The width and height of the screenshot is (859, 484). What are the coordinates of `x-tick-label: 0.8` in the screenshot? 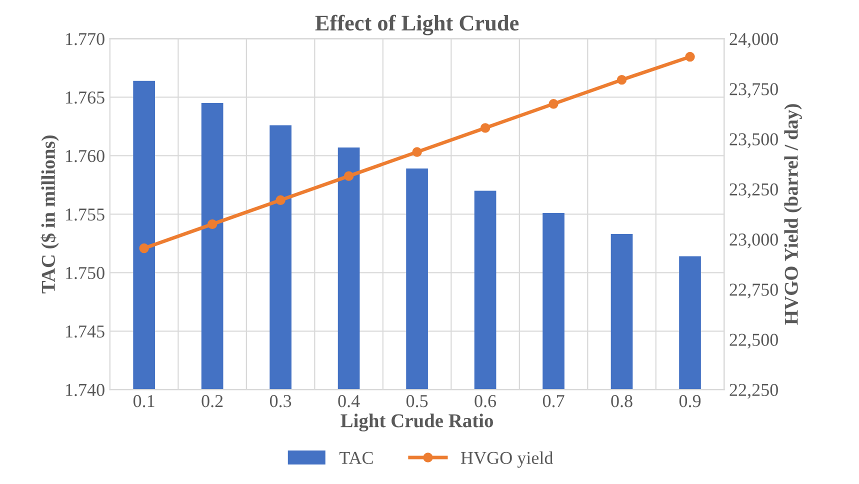 It's located at (621, 401).